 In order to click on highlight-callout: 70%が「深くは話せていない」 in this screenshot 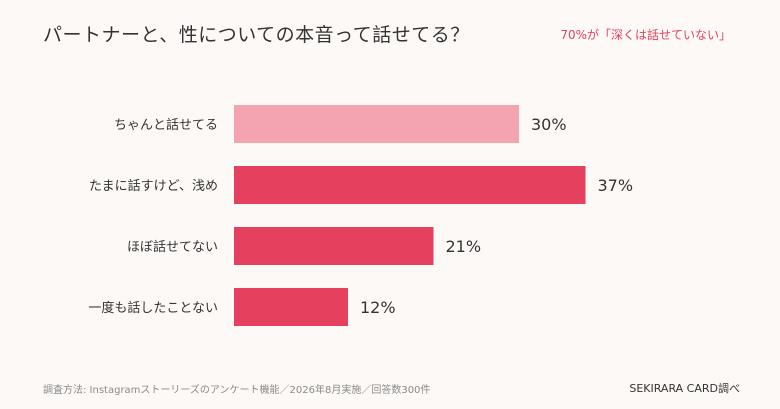, I will do `click(645, 35)`.